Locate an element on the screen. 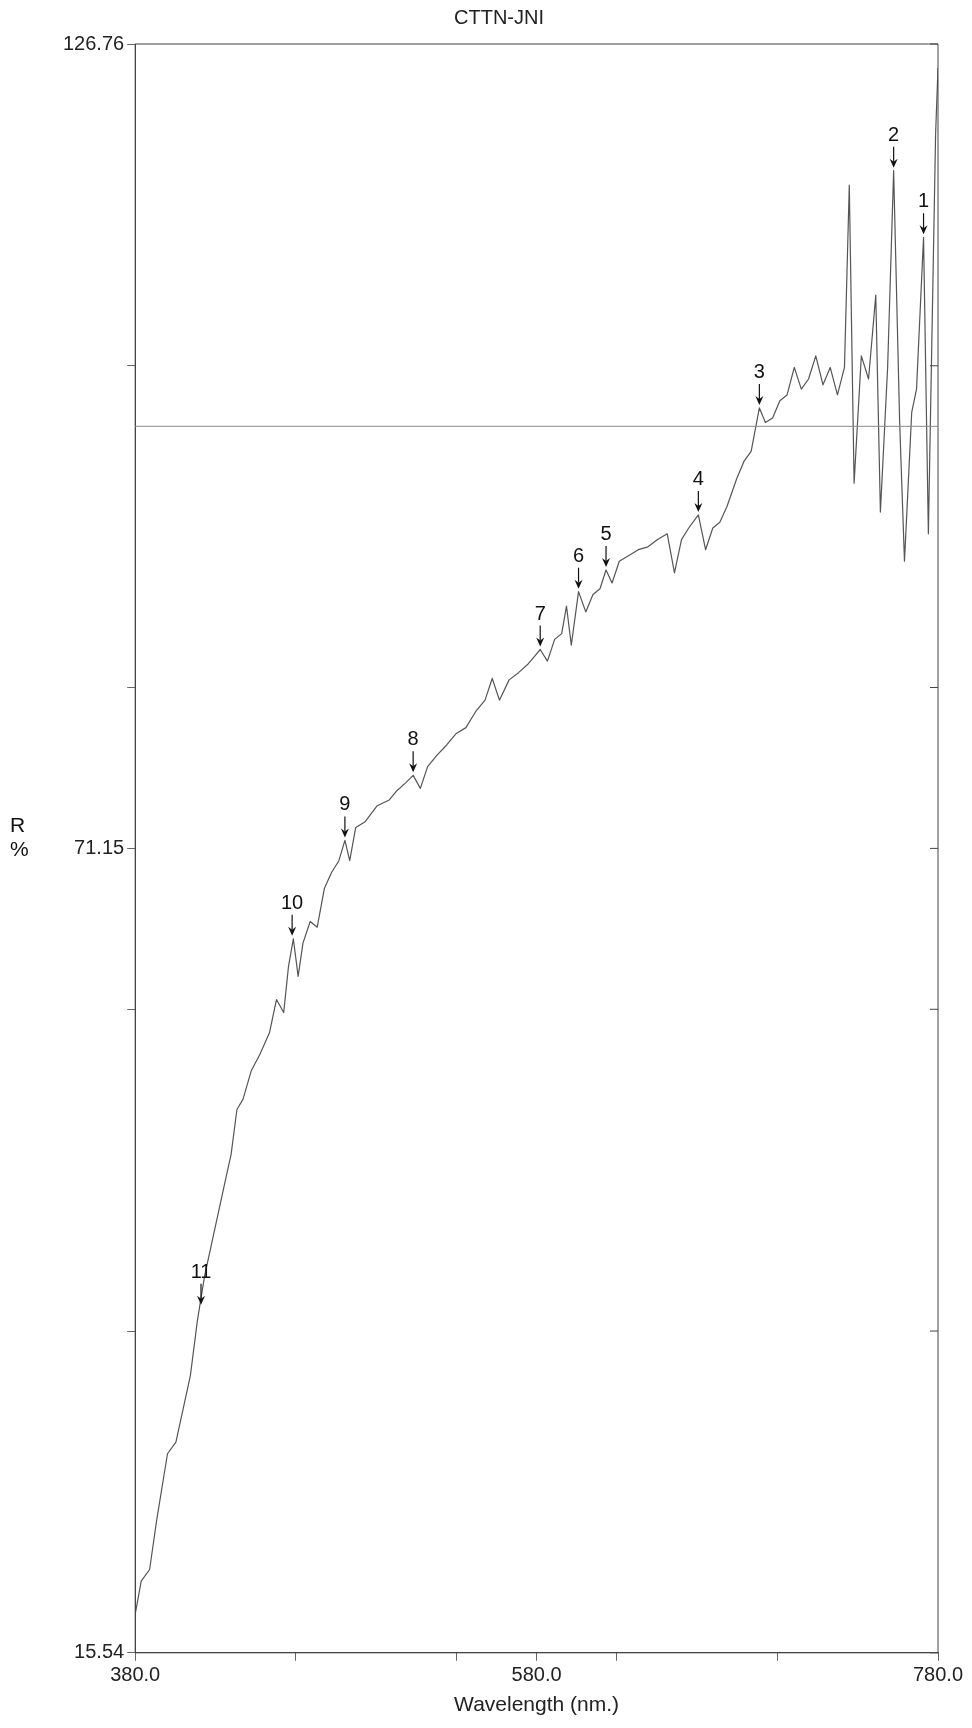 This screenshot has width=972, height=1728. annotation: 4 is located at coordinates (698, 477).